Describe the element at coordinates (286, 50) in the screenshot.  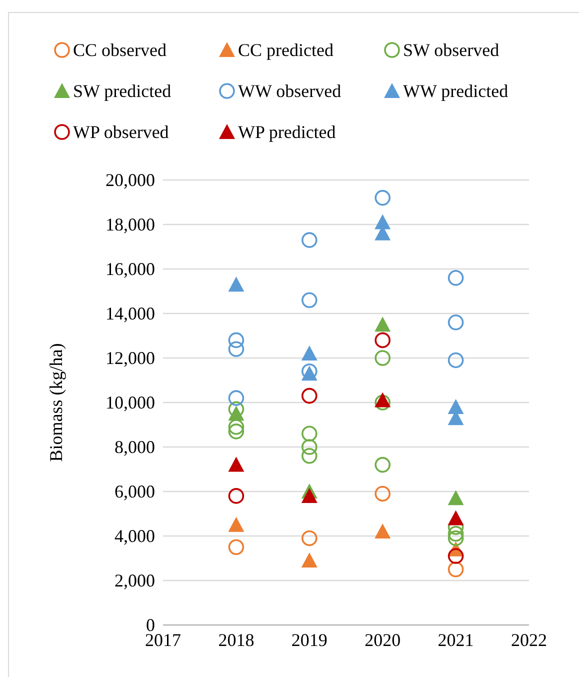
I see `legend-label: CC predicted` at that location.